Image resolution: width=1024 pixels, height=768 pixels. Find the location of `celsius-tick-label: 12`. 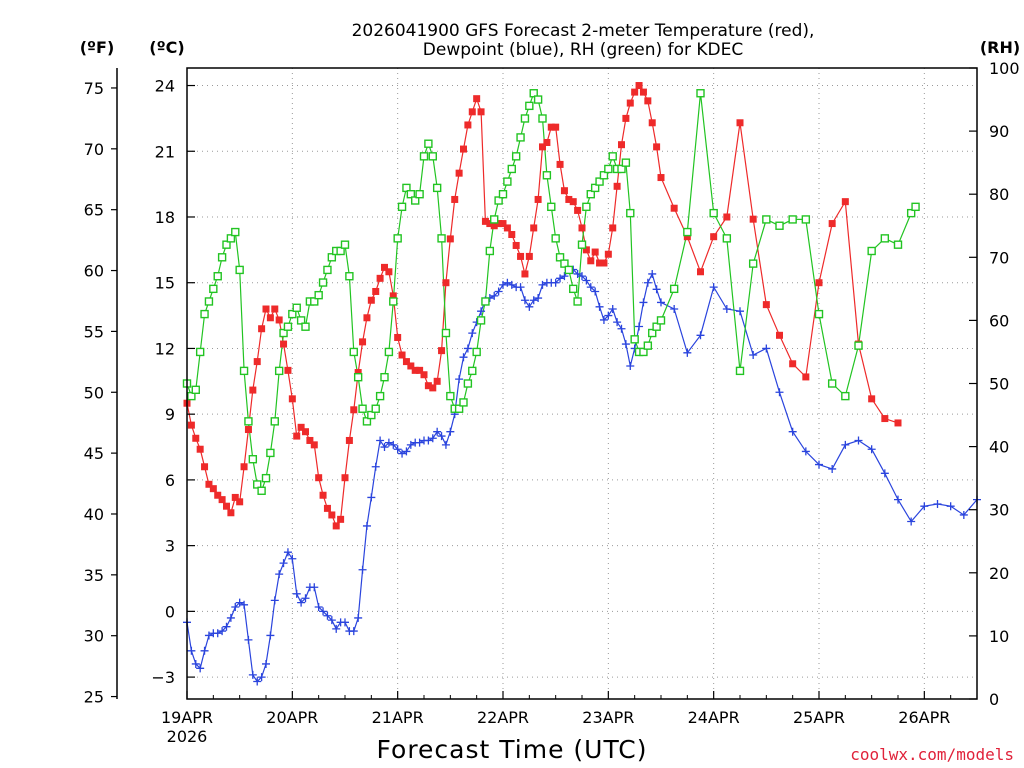

celsius-tick-label: 12 is located at coordinates (165, 348).